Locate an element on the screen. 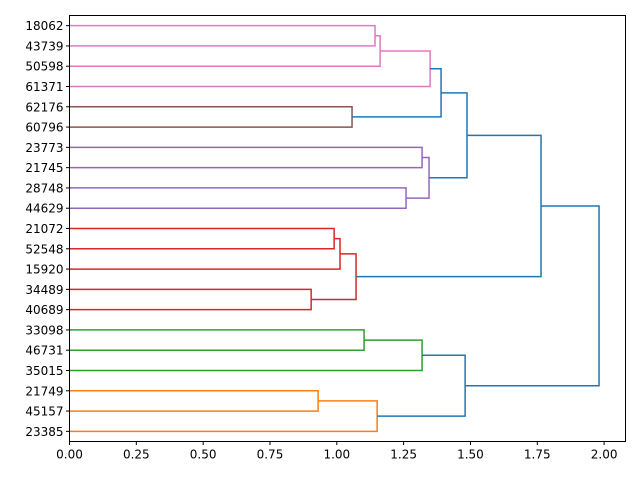 Image resolution: width=640 pixels, height=484 pixels. leaf-label: 35015 is located at coordinates (44, 371).